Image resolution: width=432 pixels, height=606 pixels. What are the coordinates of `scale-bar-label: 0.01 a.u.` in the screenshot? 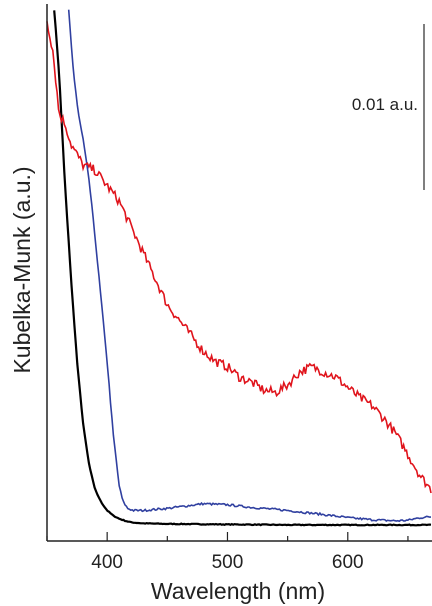 It's located at (385, 104).